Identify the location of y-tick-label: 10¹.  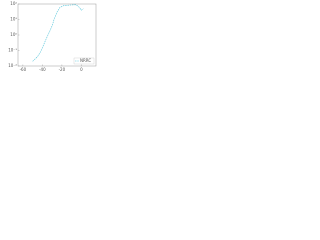
(13, 19).